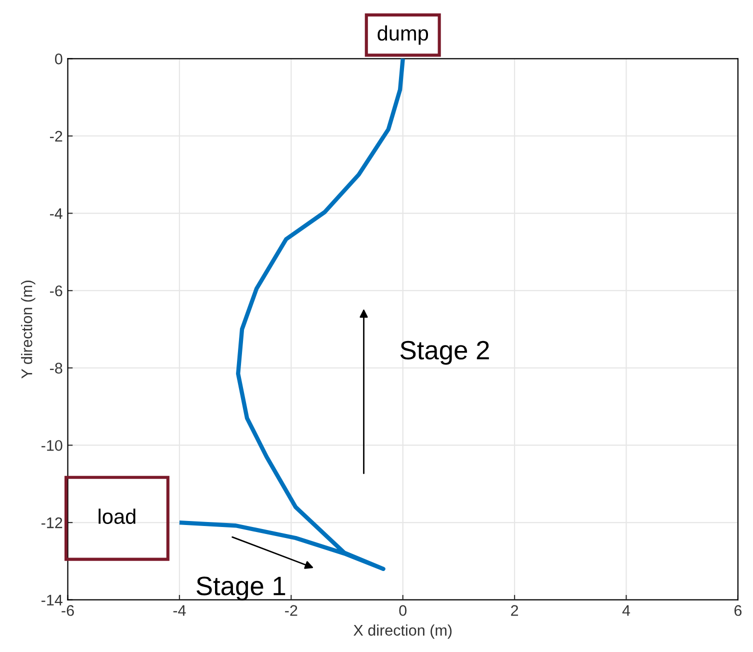  I want to click on y-tick-label: -14, so click(52, 600).